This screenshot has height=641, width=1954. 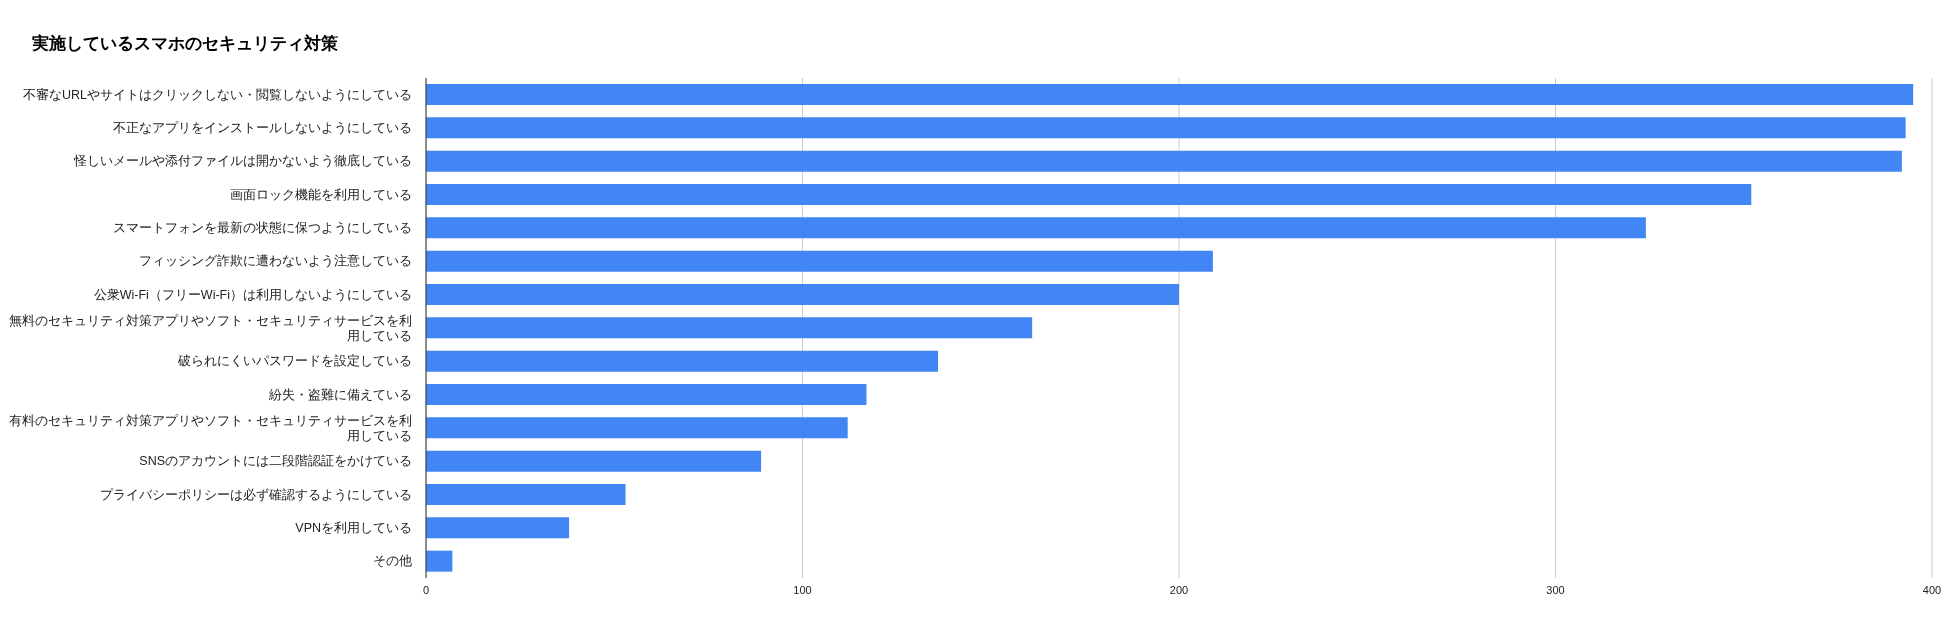 I want to click on y-tick-label: VPNを利用している, so click(x=353, y=528).